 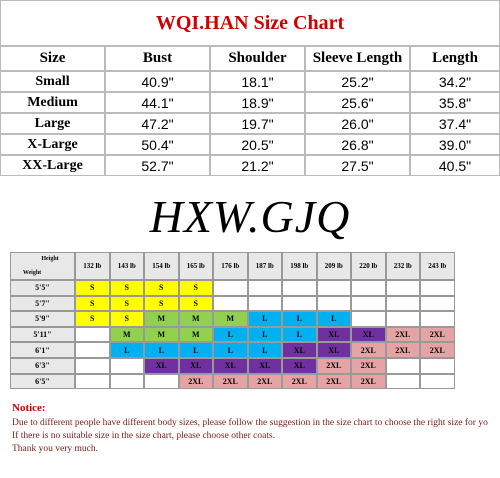 What do you see at coordinates (52, 165) in the screenshot?
I see `size-cell: XX-Large` at bounding box center [52, 165].